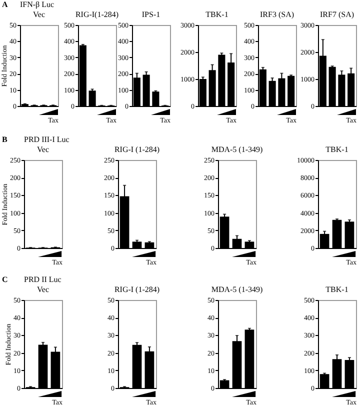 The width and height of the screenshot is (362, 411). What do you see at coordinates (337, 14) in the screenshot?
I see `chart-title: IRF7 (SA)` at bounding box center [337, 14].